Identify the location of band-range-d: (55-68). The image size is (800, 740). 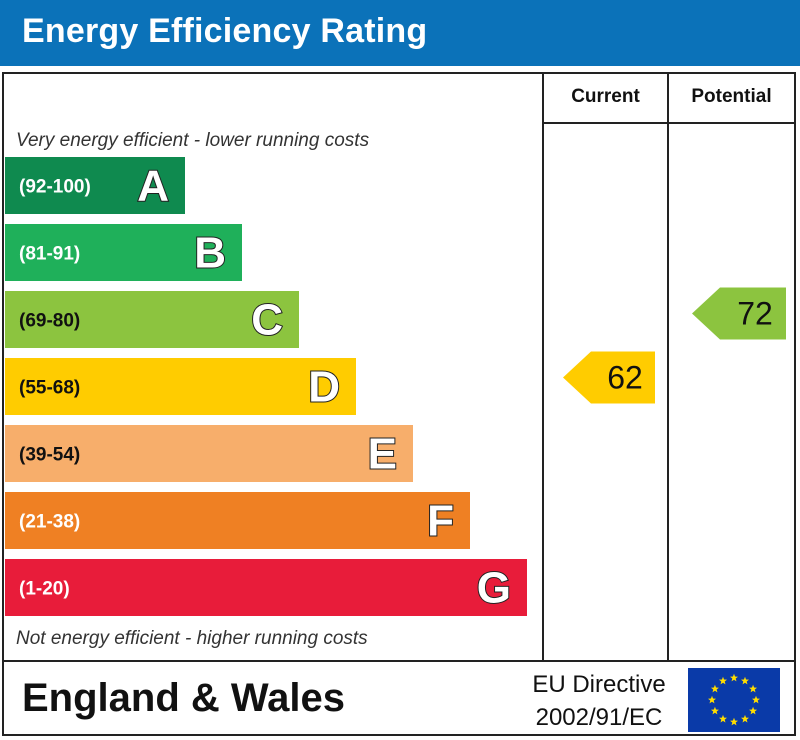
(49, 388).